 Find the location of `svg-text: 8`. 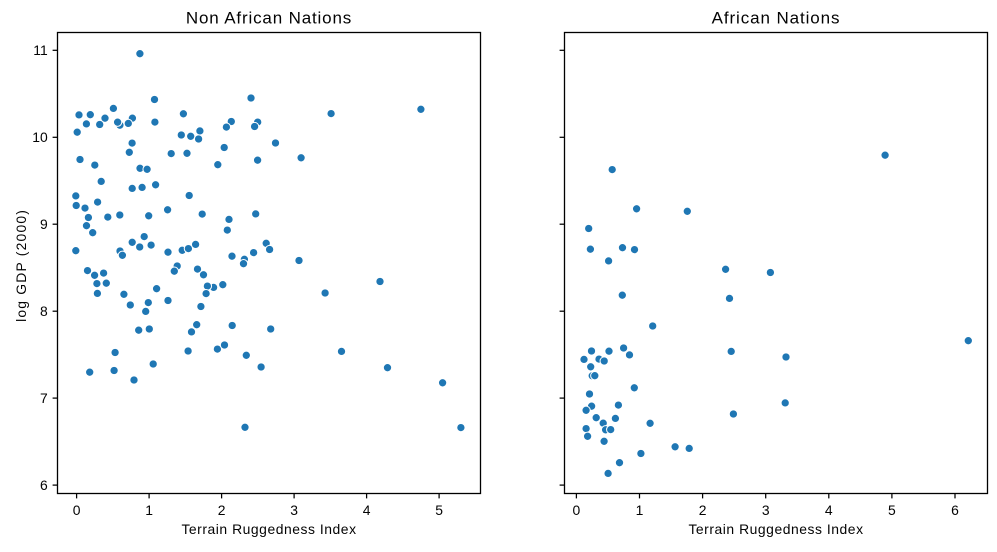

svg-text: 8 is located at coordinates (44, 311).